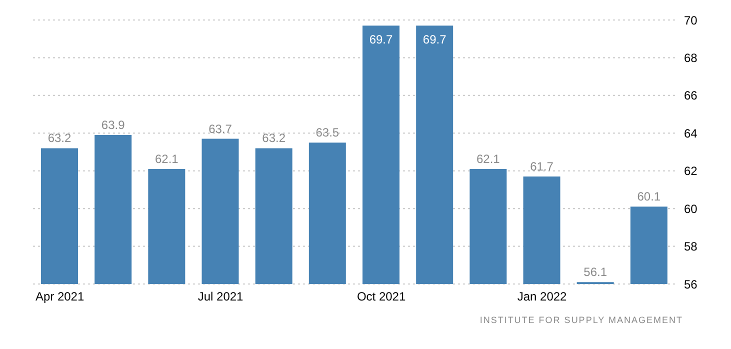 The image size is (731, 349). What do you see at coordinates (691, 284) in the screenshot?
I see `y-tick-label: 56` at bounding box center [691, 284].